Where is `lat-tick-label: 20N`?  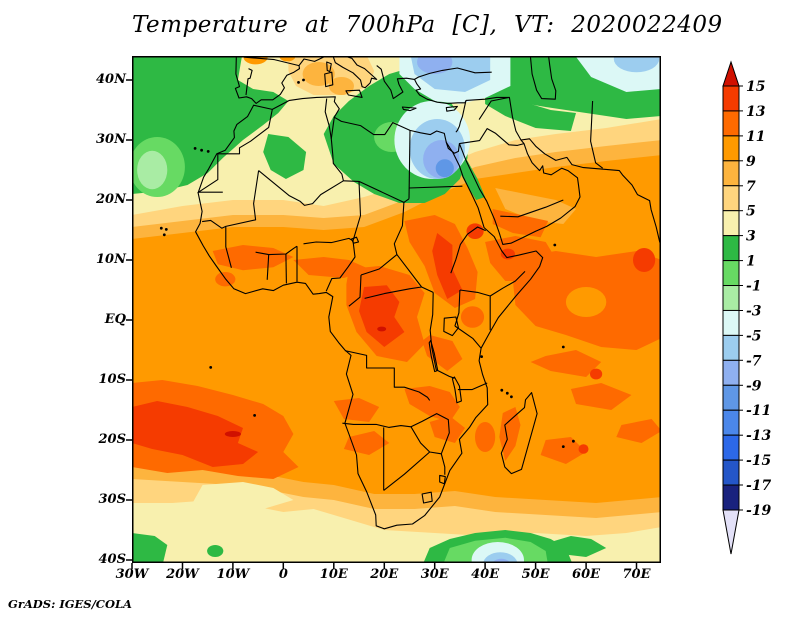 lat-tick-label: 20N is located at coordinates (111, 199).